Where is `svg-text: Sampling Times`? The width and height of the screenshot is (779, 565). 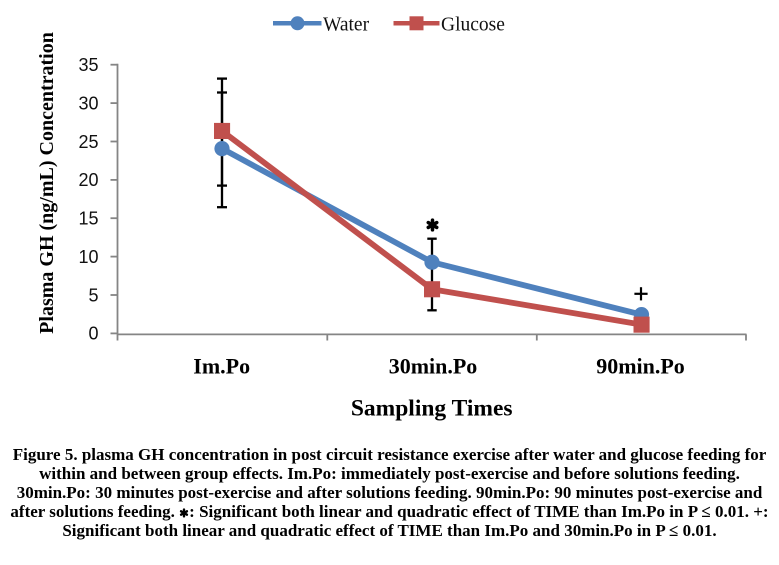
svg-text: Sampling Times is located at coordinates (432, 408).